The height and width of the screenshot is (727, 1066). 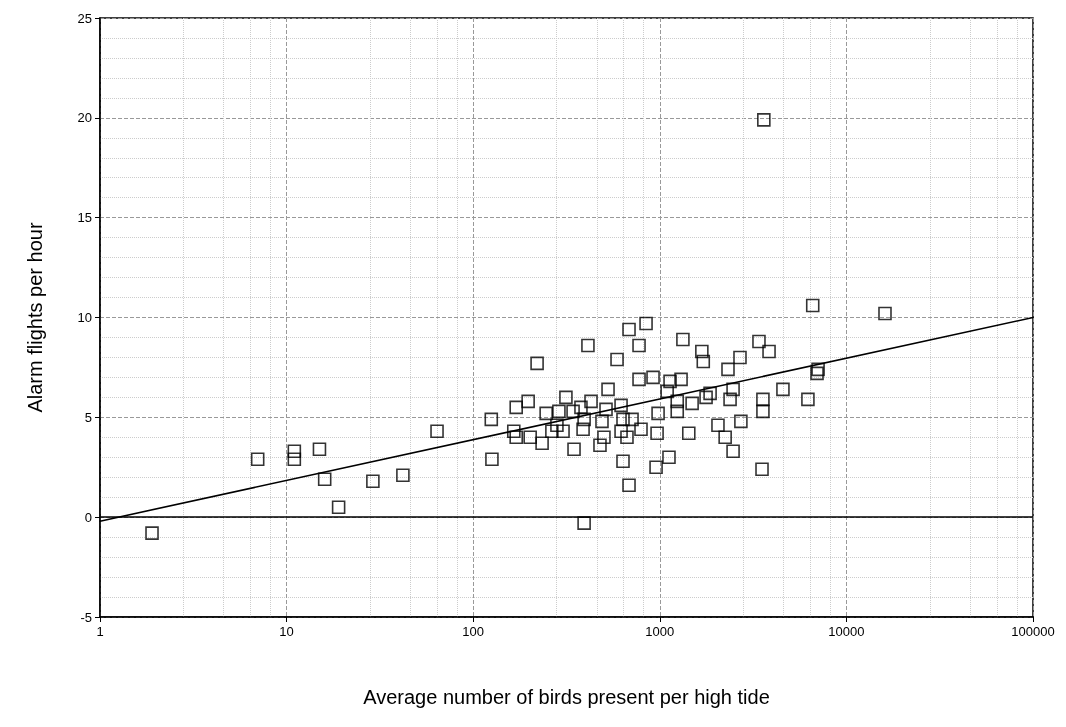 What do you see at coordinates (1033, 631) in the screenshot?
I see `x-tick-label: 100000` at bounding box center [1033, 631].